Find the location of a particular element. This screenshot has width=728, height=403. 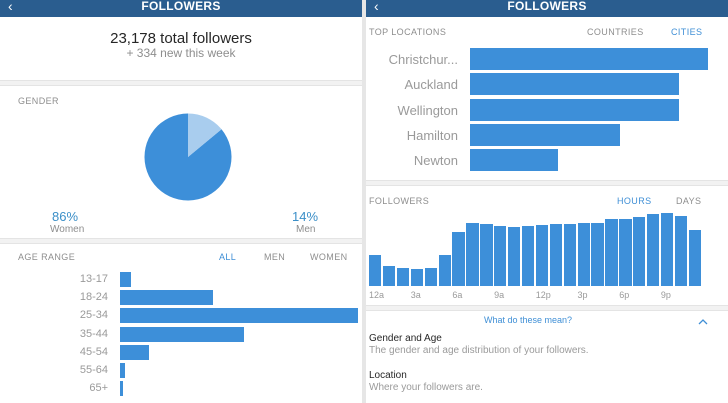

age-label: 65+ is located at coordinates (98, 388).